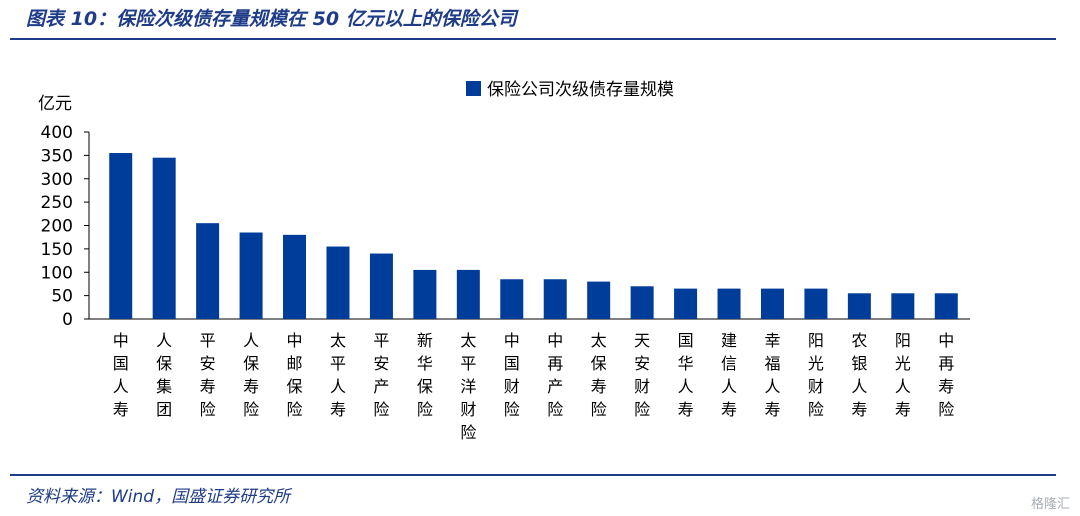 The image size is (1080, 516). What do you see at coordinates (57, 250) in the screenshot?
I see `y-tick-label: 150` at bounding box center [57, 250].